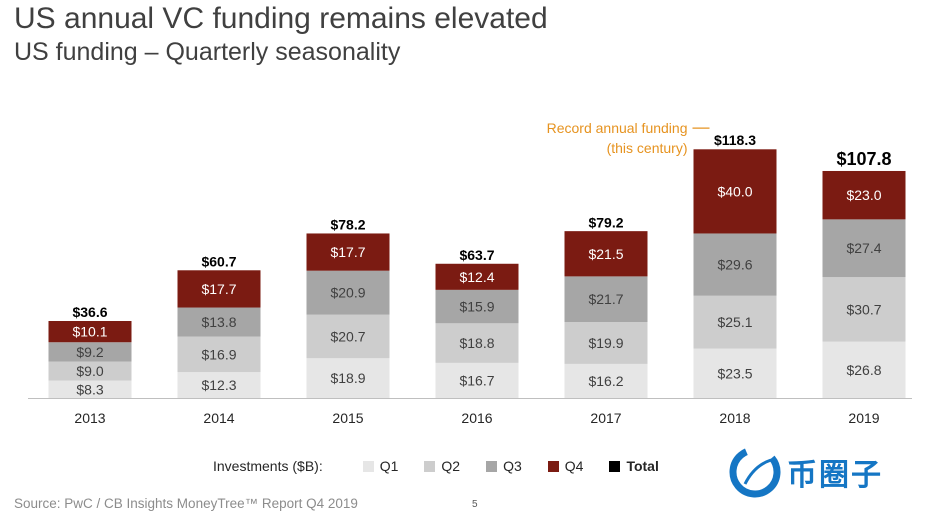 This screenshot has height=516, width=939. I want to click on bar-q1-2016, so click(477, 380).